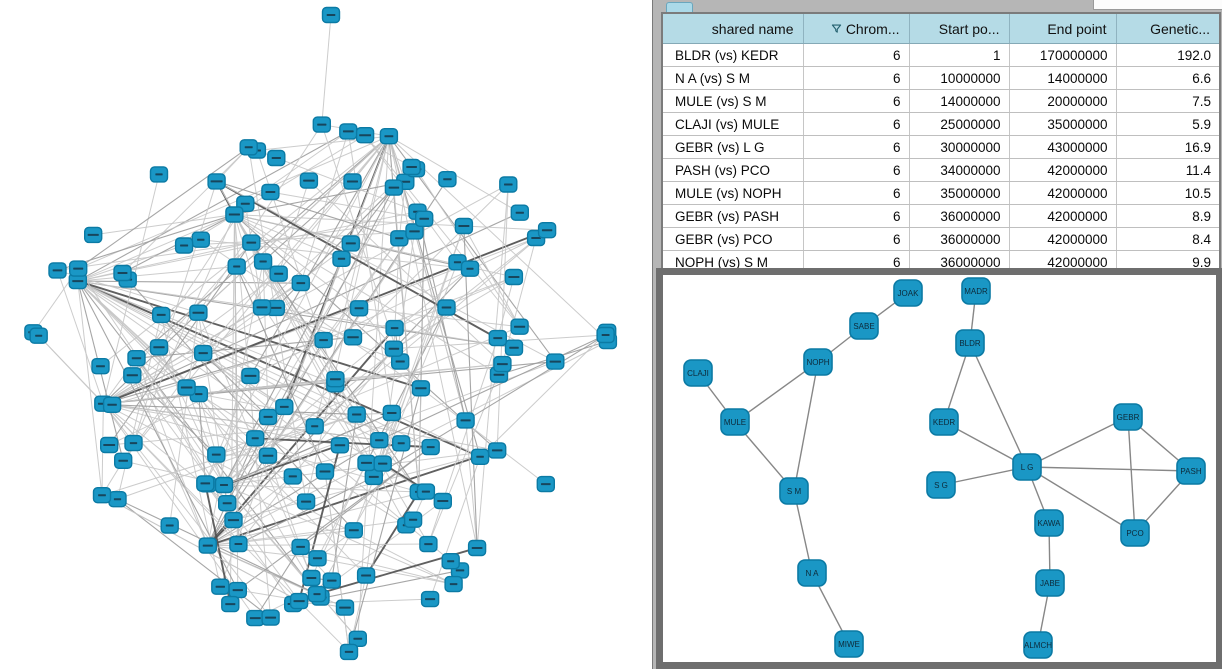 The height and width of the screenshot is (669, 1222). I want to click on network-node-s-m: S M, so click(794, 491).